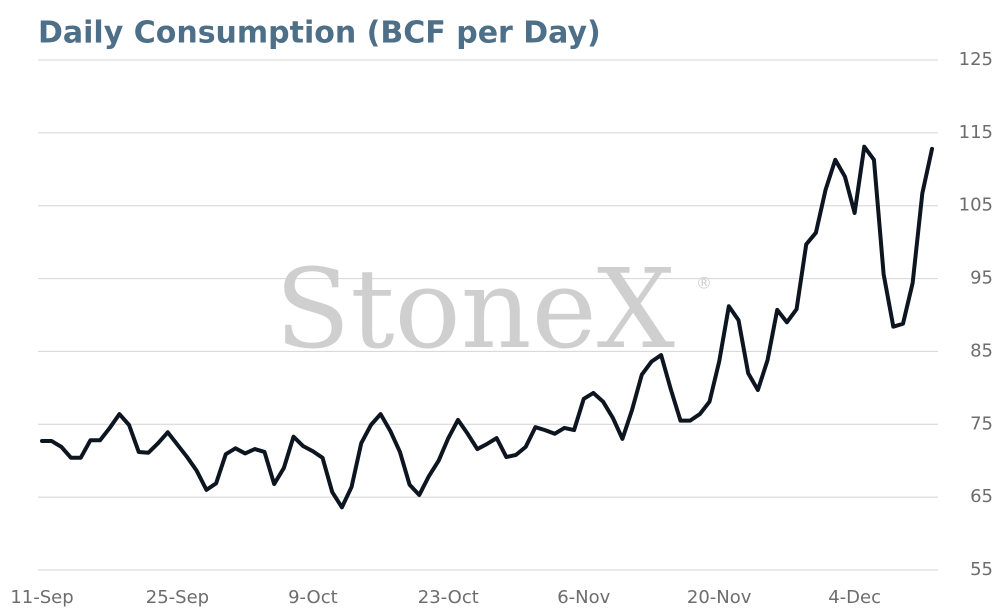 The width and height of the screenshot is (997, 614). Describe the element at coordinates (981, 423) in the screenshot. I see `y-tick-label: 75` at that location.